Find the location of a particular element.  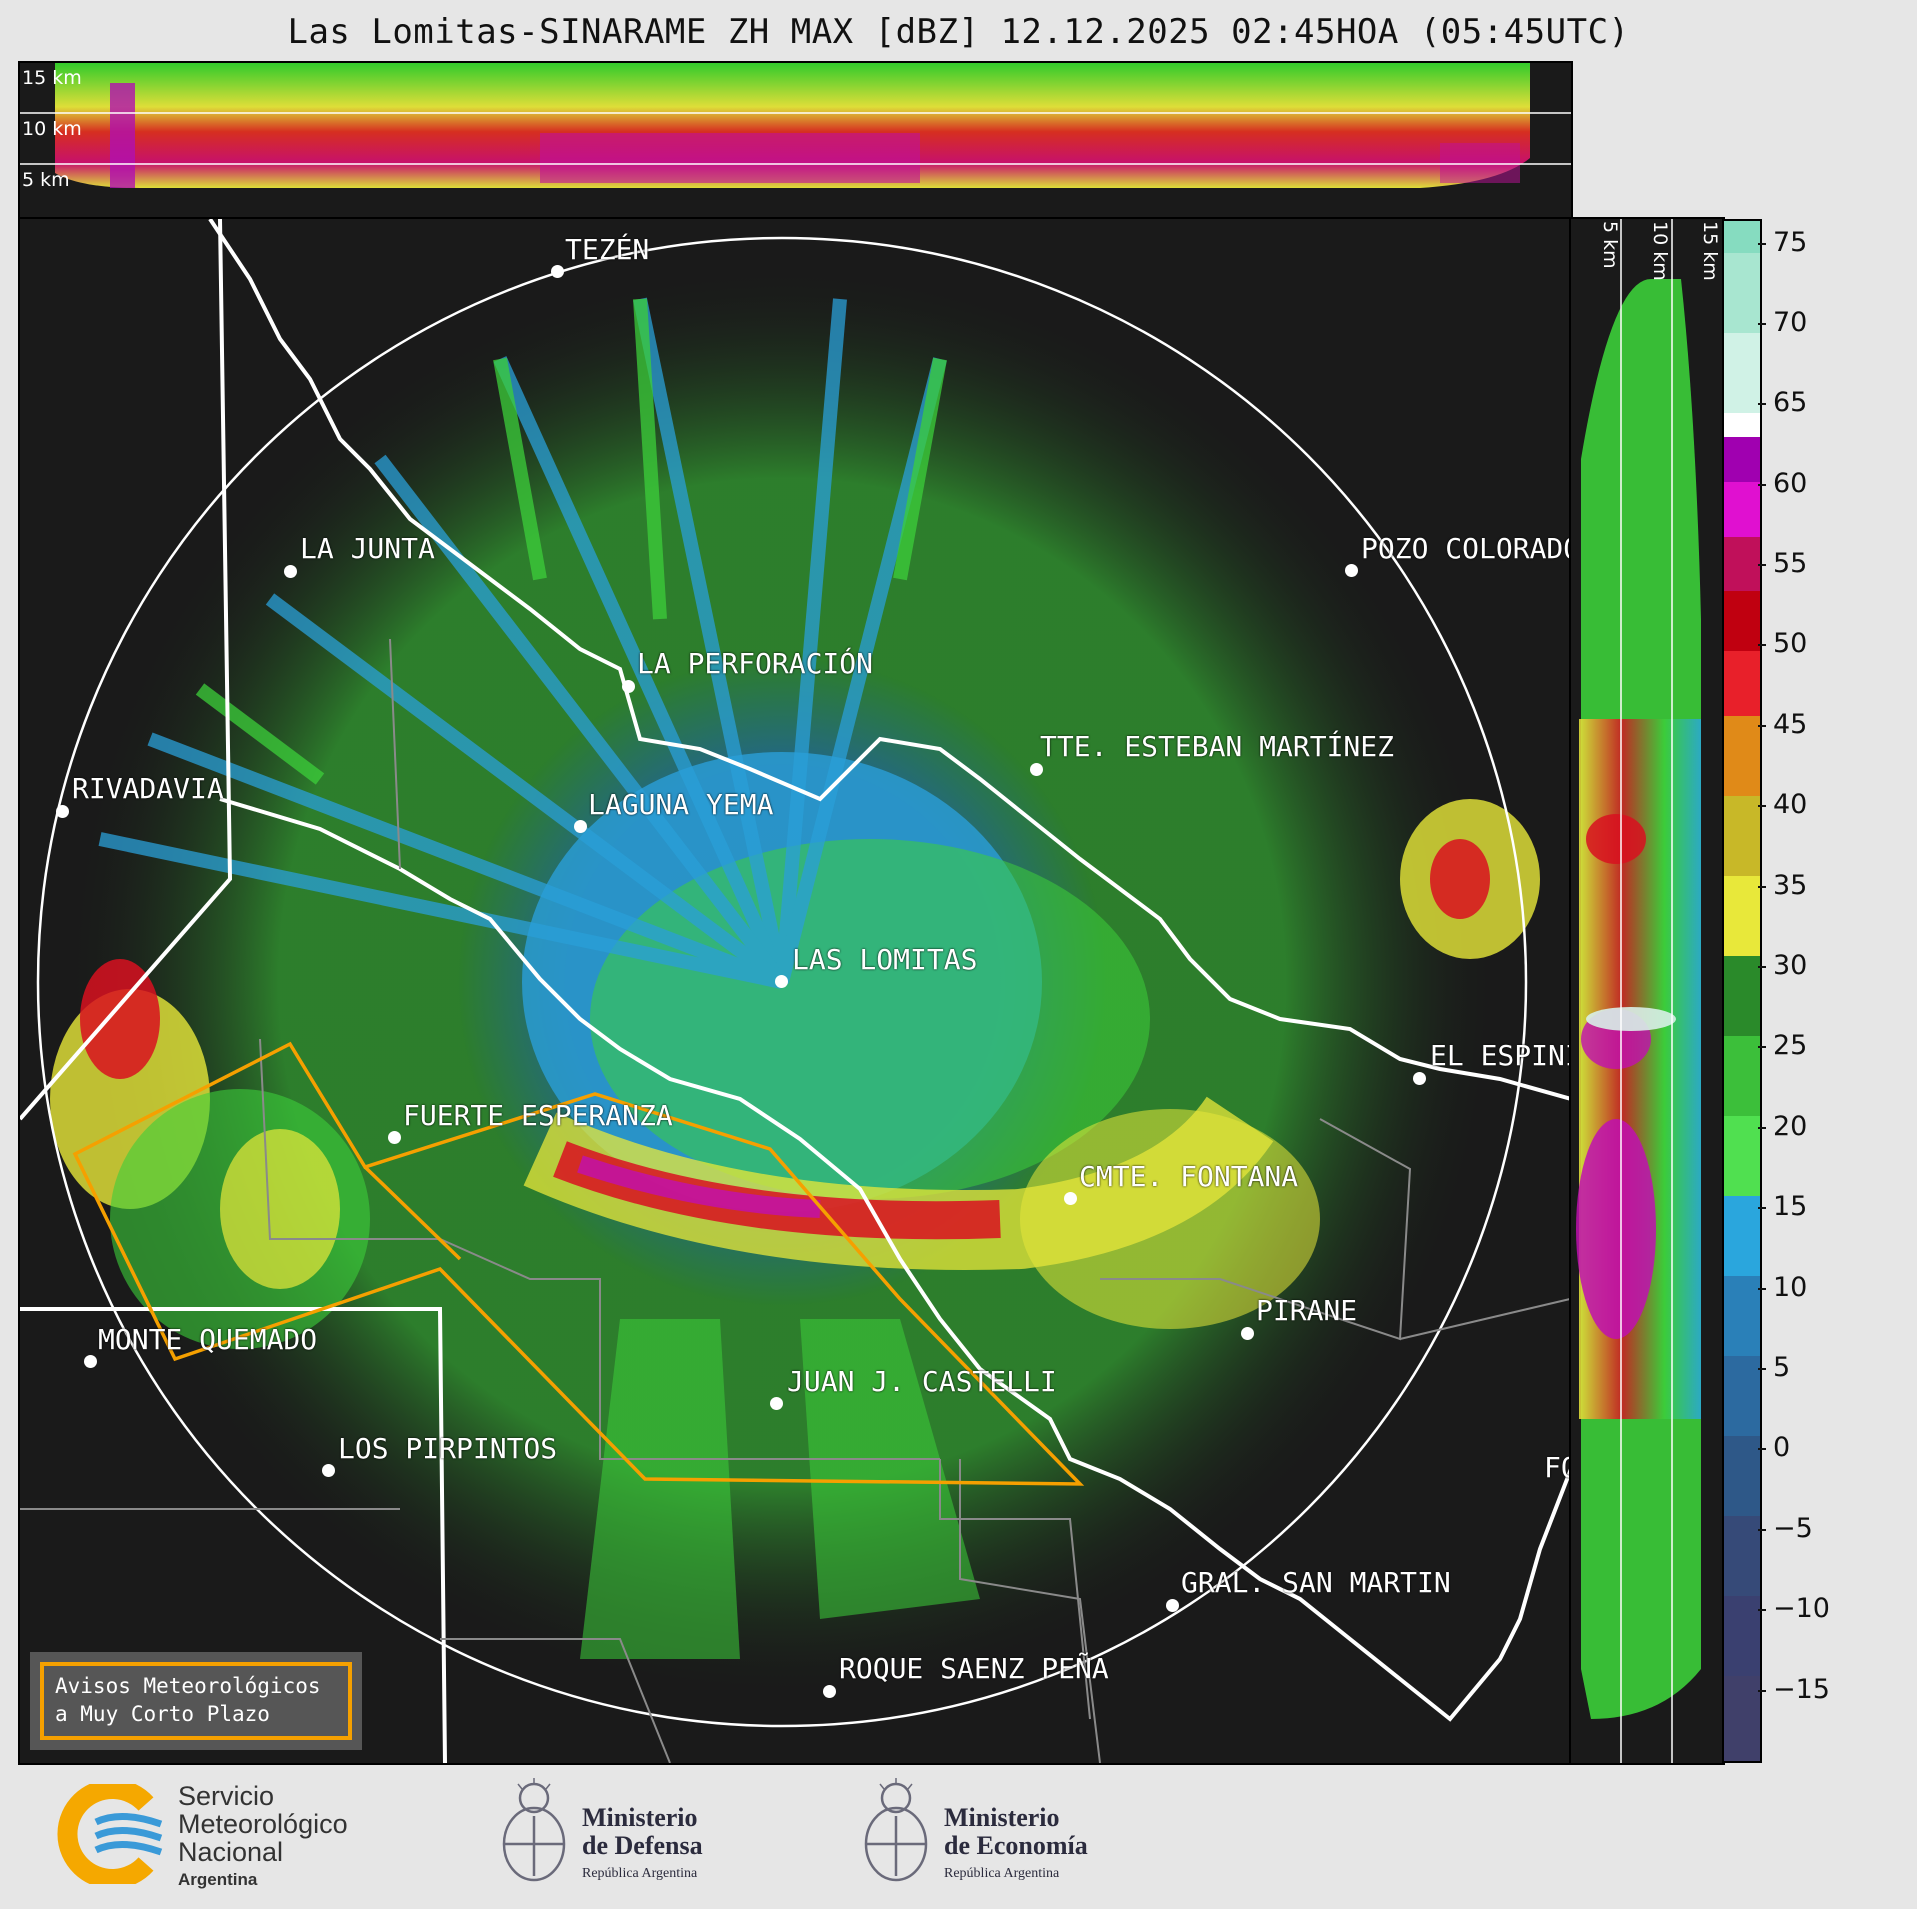

warning-legend-line1: Avisos Meteorológicos is located at coordinates (188, 1686).